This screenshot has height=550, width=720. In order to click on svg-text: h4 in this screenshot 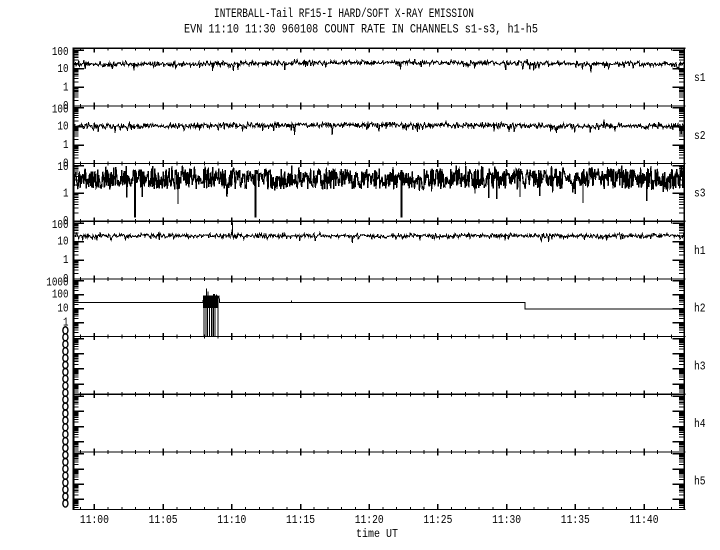, I will do `click(700, 424)`.